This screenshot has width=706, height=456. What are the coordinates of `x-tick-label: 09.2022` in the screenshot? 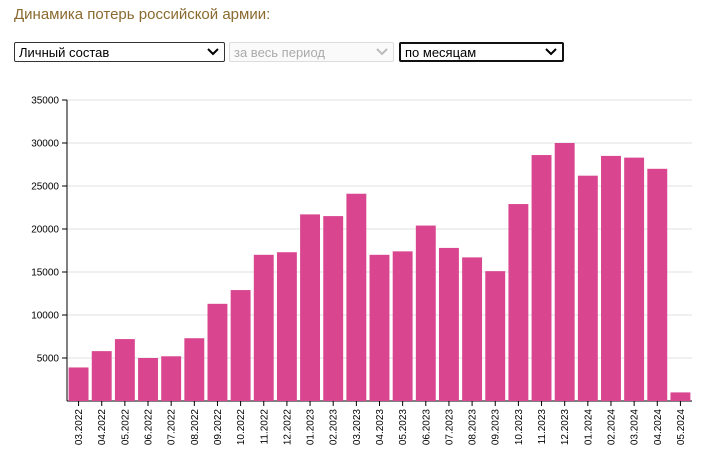 It's located at (218, 427).